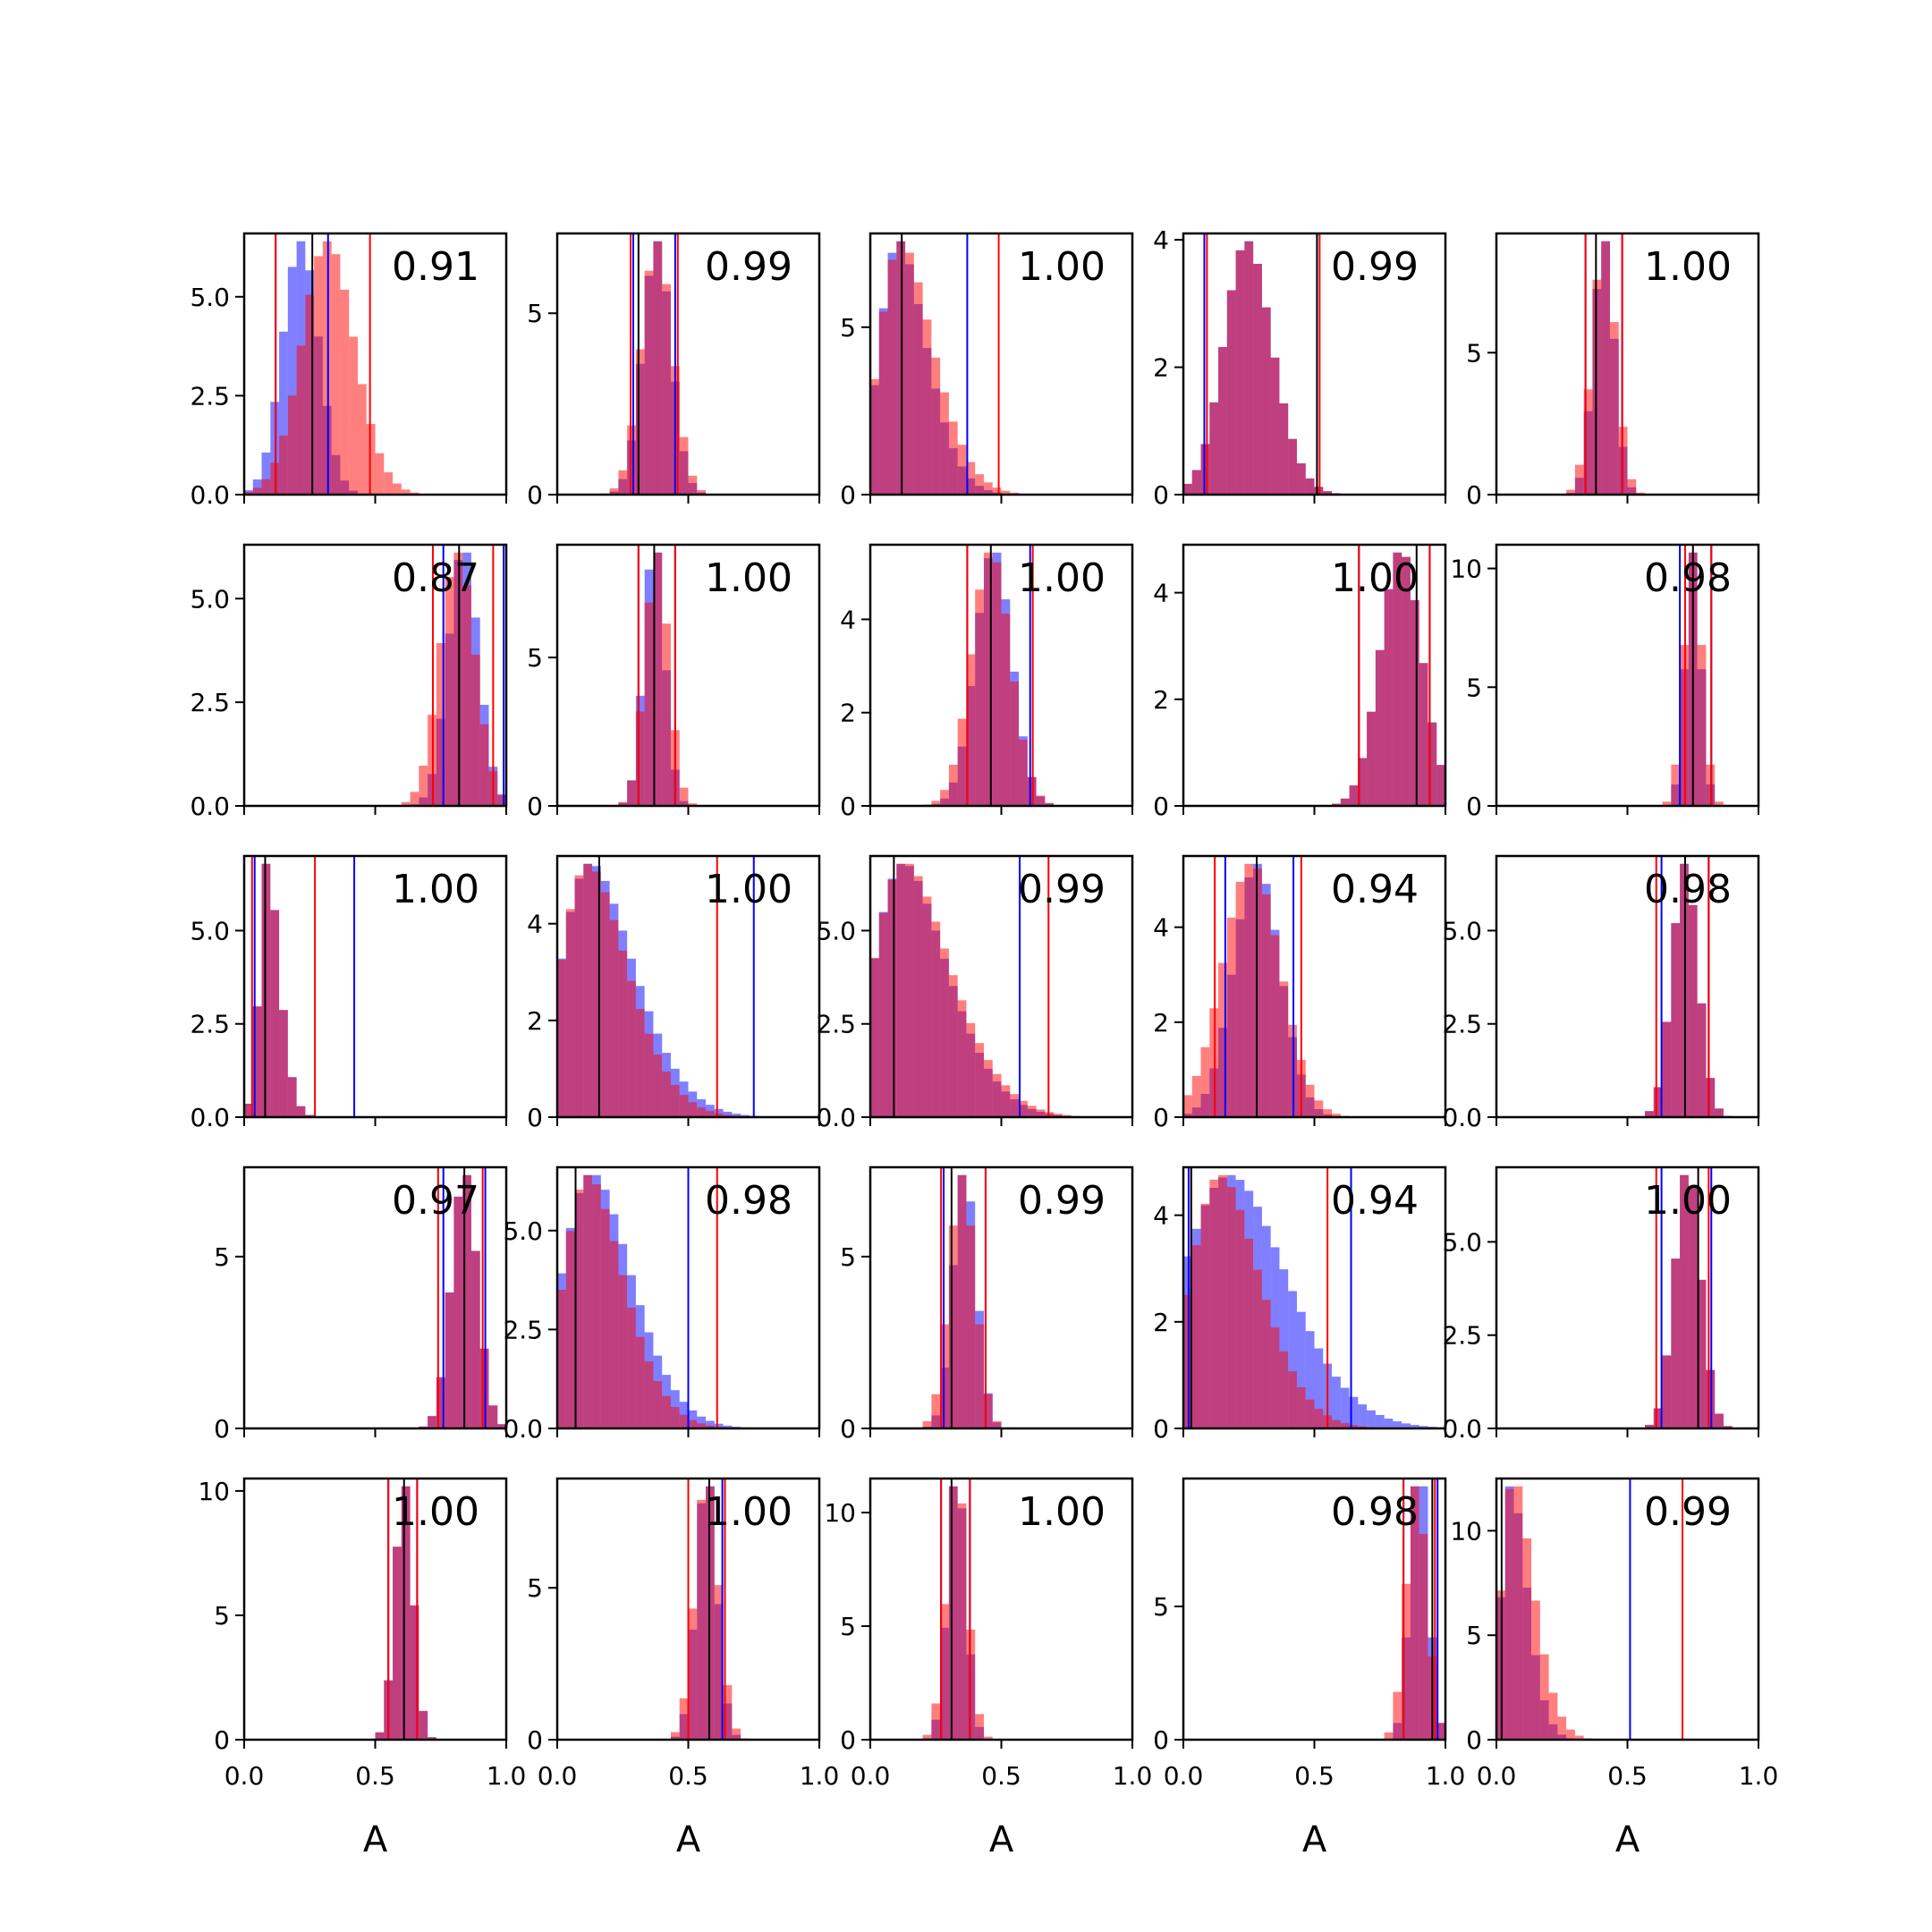  Describe the element at coordinates (987, 371) in the screenshot. I see `panel-1-3: 051.00` at that location.